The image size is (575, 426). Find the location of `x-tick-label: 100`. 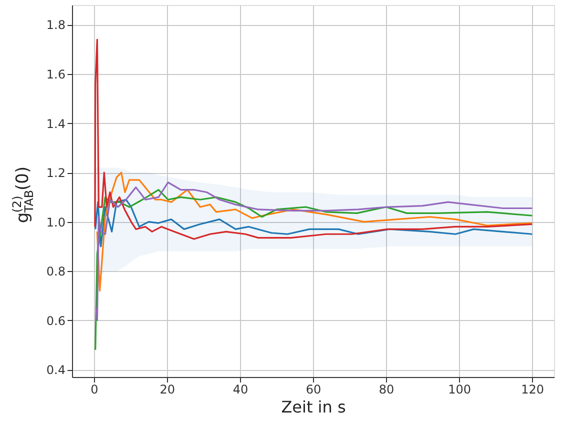

x-tick-label: 100 is located at coordinates (460, 389).